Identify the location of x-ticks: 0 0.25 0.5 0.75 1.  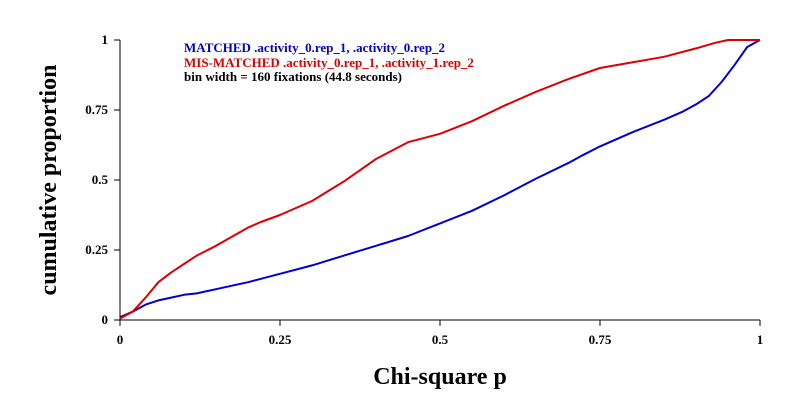
(440, 333).